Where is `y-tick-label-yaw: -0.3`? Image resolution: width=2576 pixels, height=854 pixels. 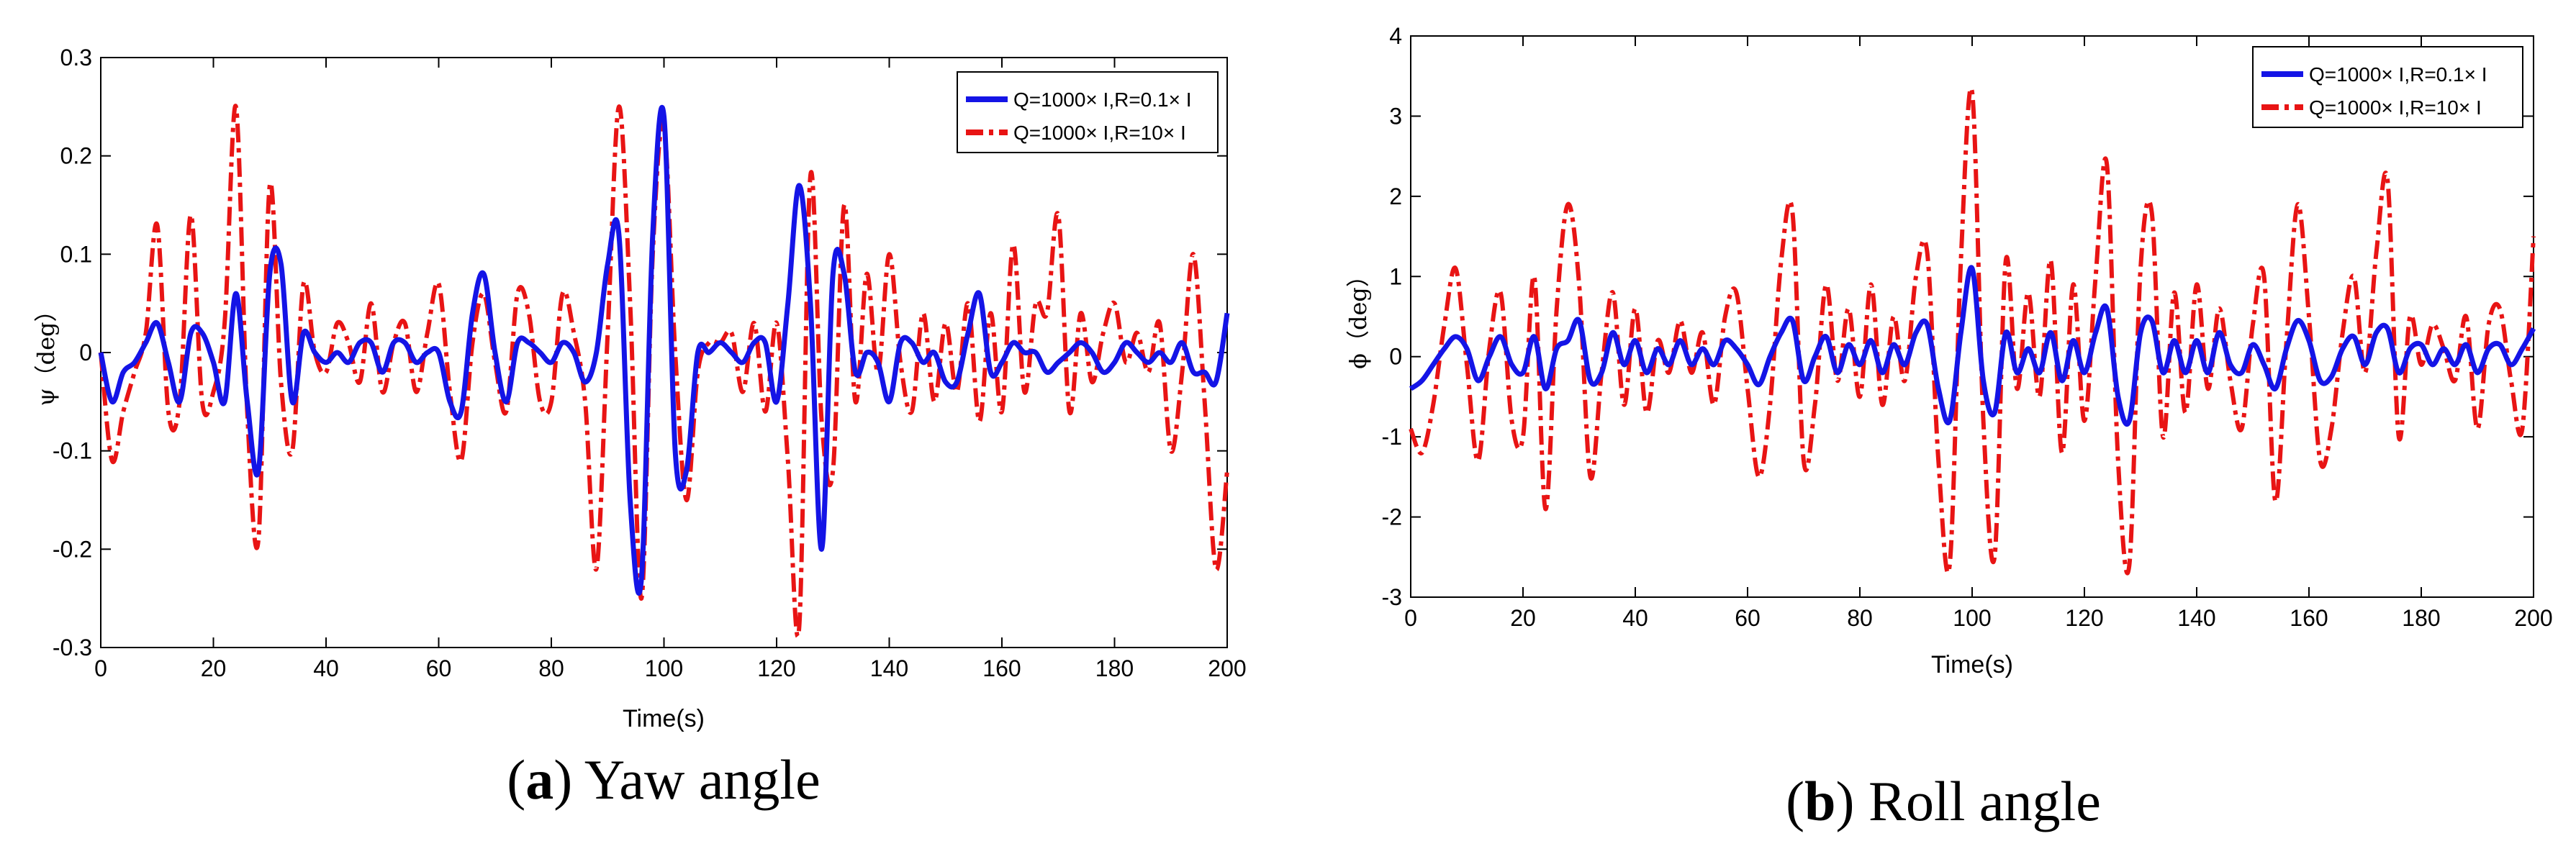 y-tick-label-yaw: -0.3 is located at coordinates (72, 647).